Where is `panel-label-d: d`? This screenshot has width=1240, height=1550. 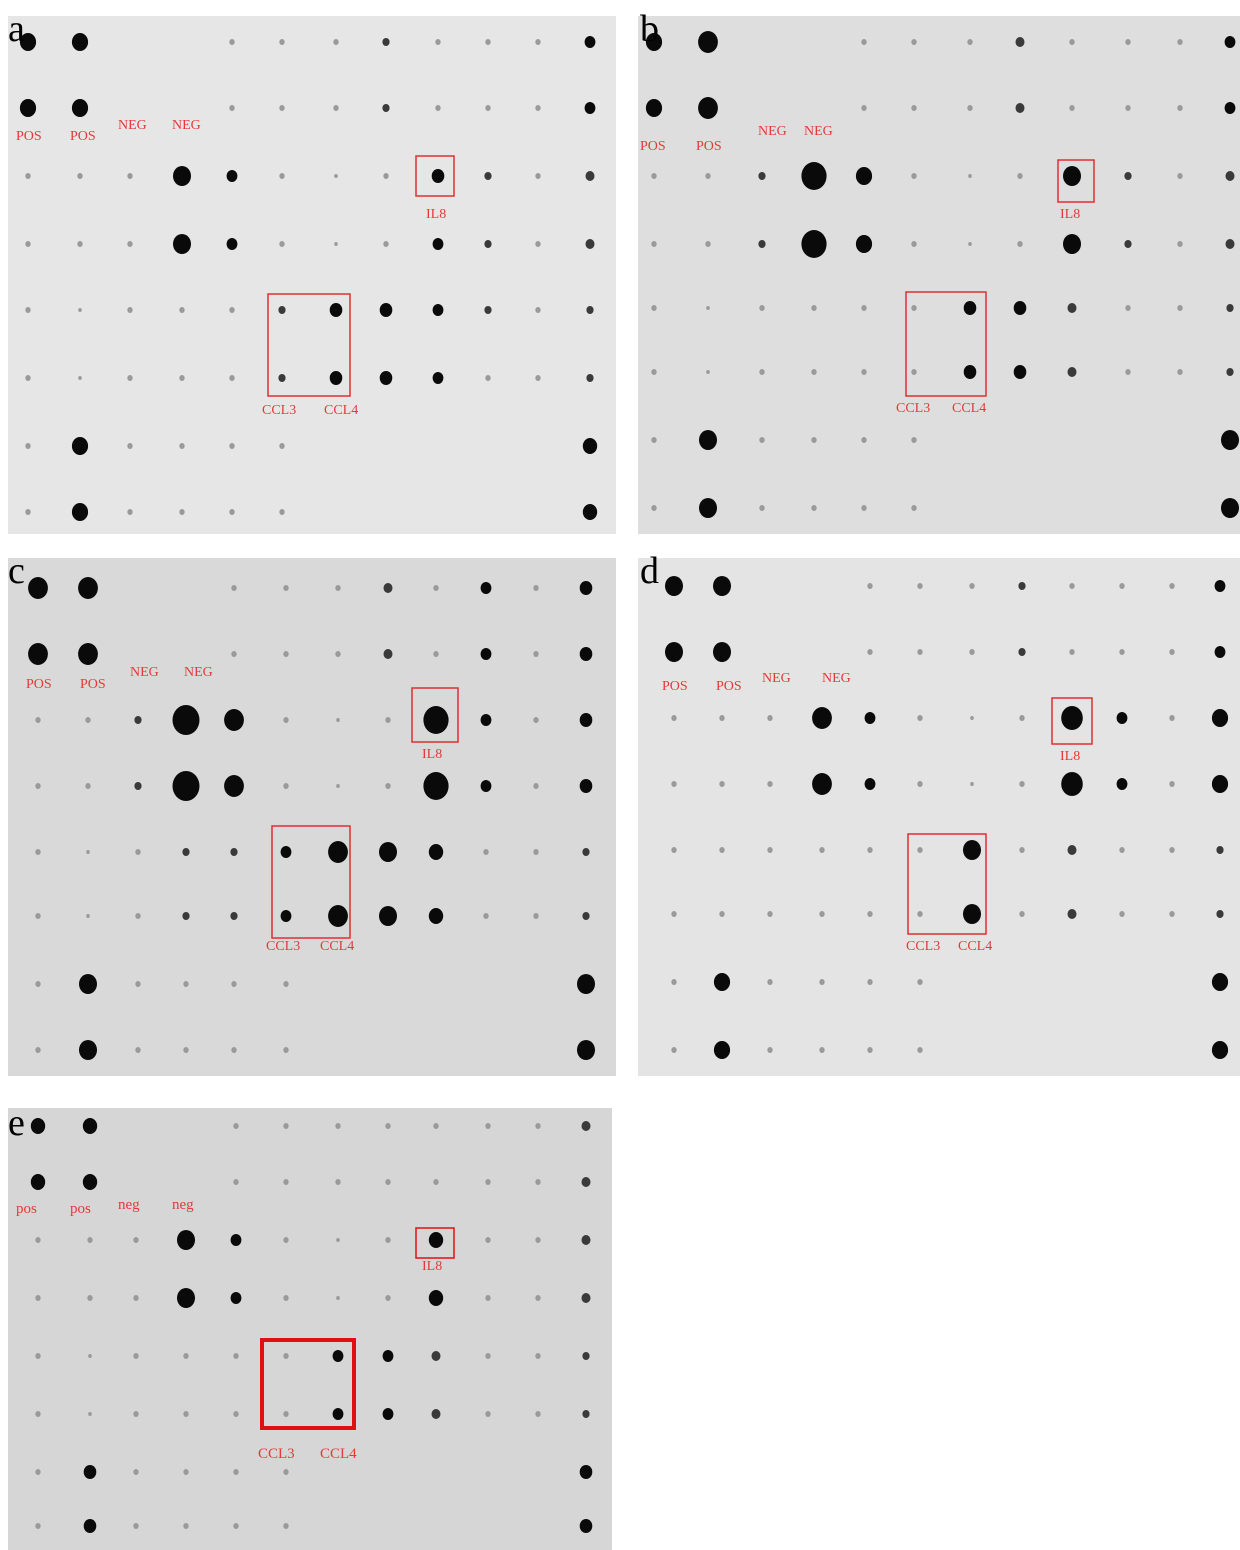 panel-label-d: d is located at coordinates (649, 571).